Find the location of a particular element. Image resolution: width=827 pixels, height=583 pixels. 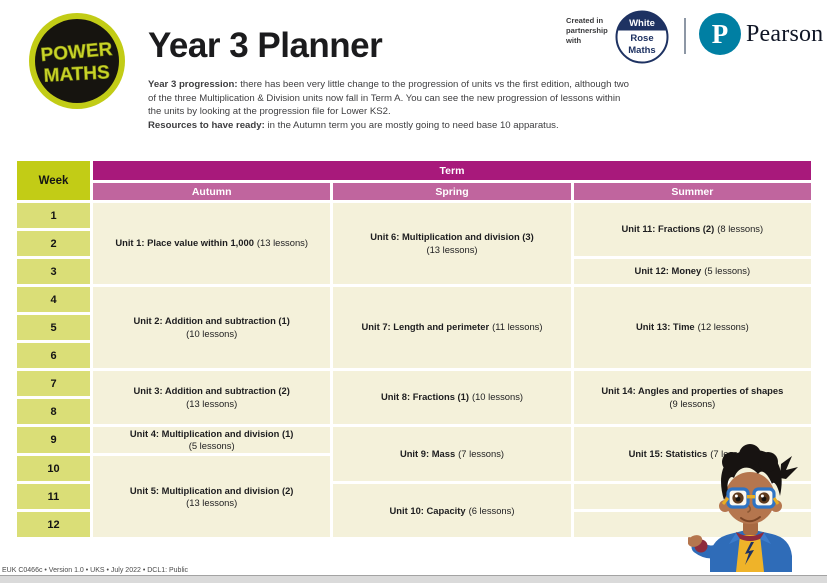

power-maths-logo: POWER MATHS is located at coordinates (77, 61).